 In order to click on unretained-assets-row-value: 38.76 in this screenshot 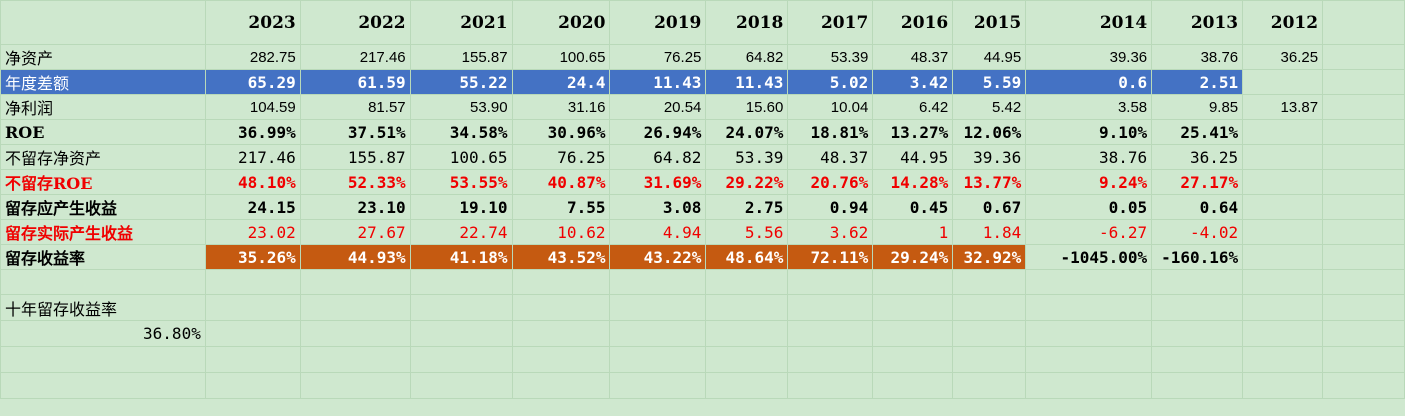, I will do `click(1089, 157)`.